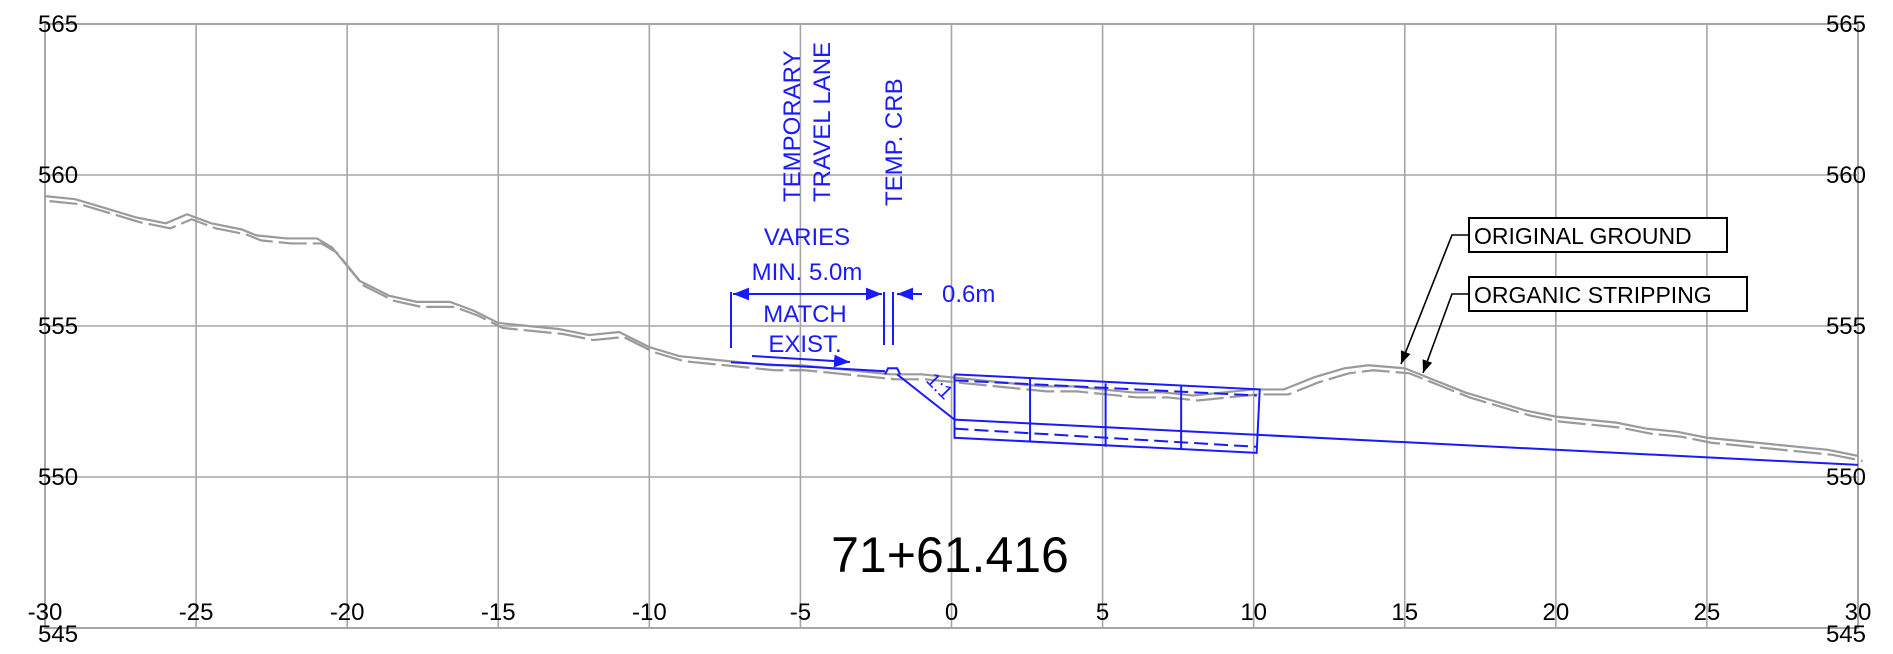  I want to click on original-ground-box, so click(1598, 235).